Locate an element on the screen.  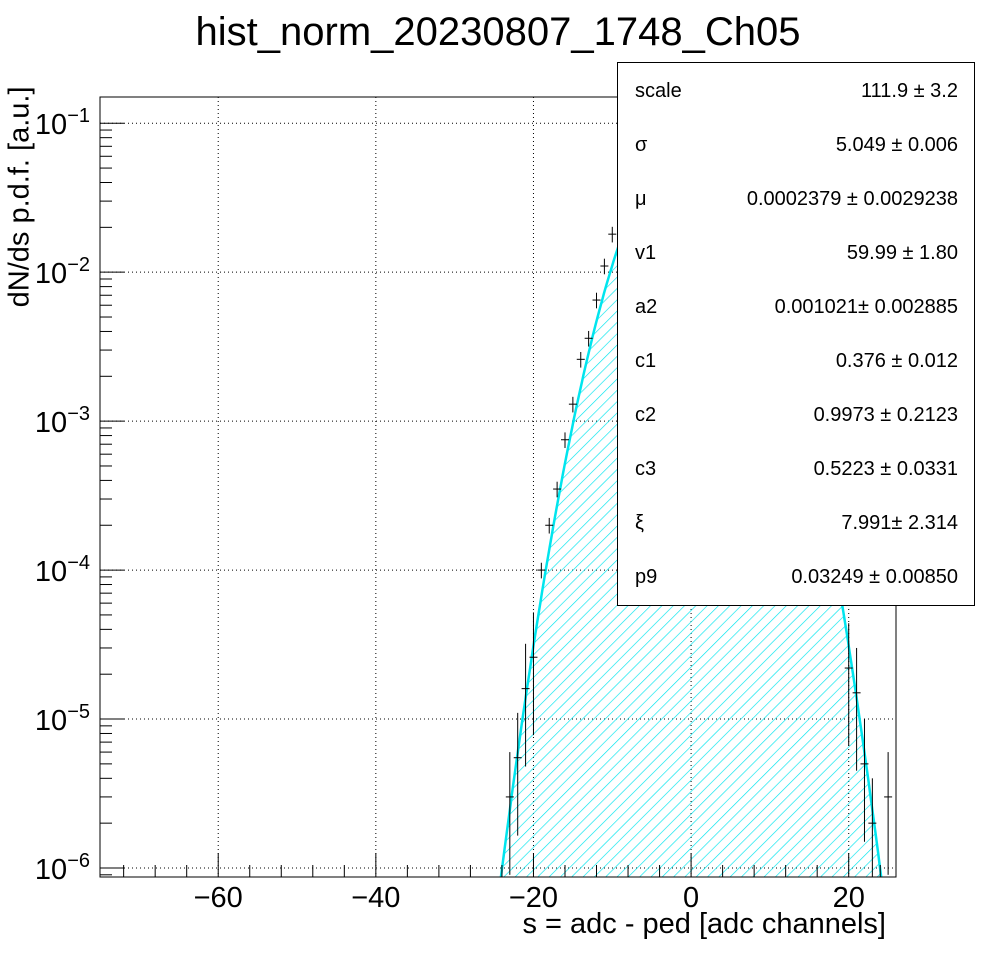
stats-value: 0.376 ± 0.012 is located at coordinates (896, 361).